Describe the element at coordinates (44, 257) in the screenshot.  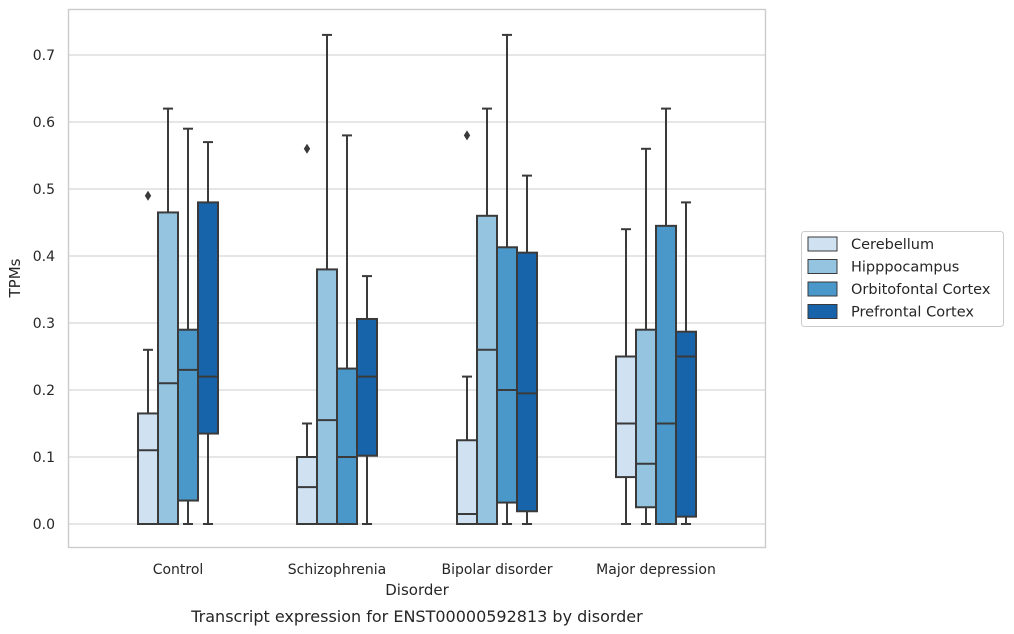
I see `y-tick-label: 0.4` at that location.